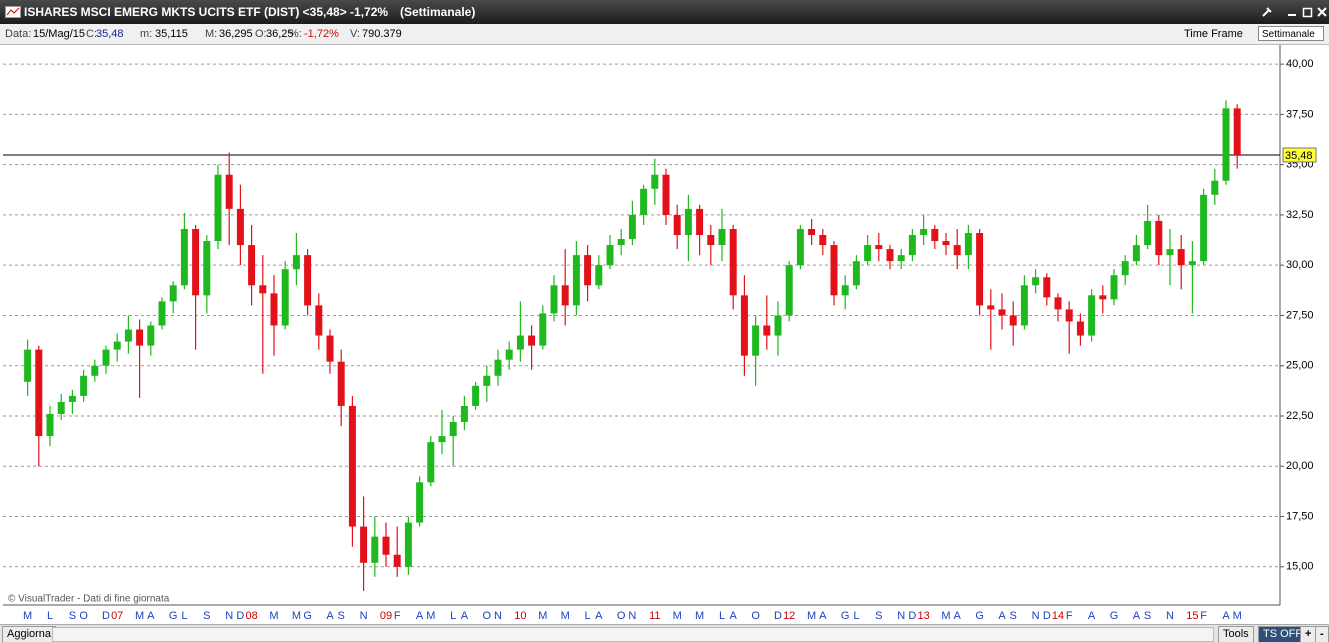 The image size is (1329, 642). I want to click on x-tick-label: 09, so click(386, 616).